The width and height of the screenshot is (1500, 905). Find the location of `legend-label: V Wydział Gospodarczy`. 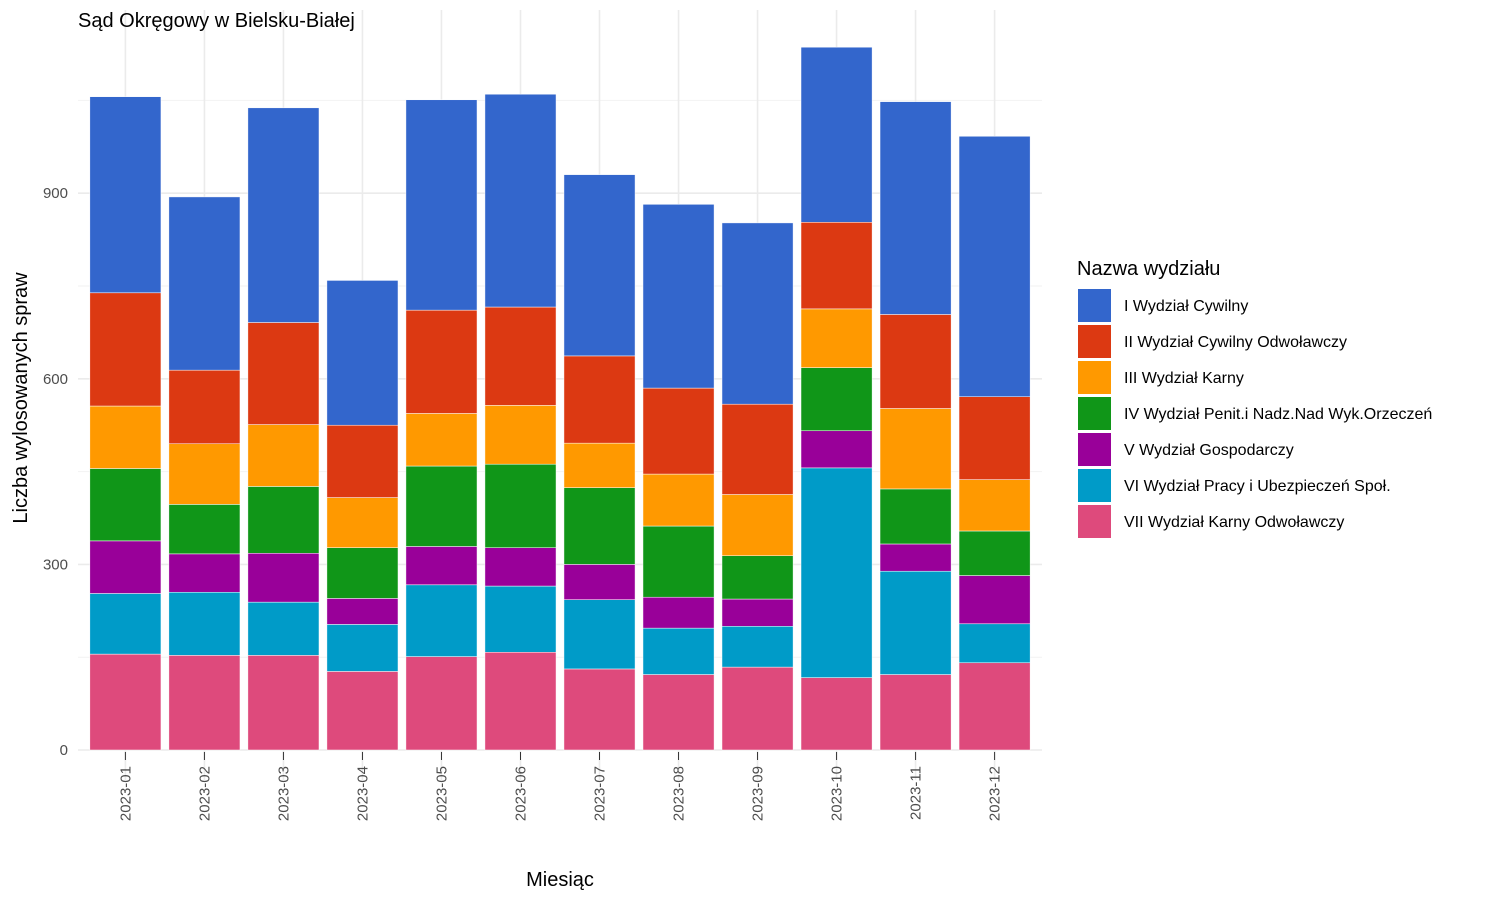

legend-label: V Wydział Gospodarczy is located at coordinates (1209, 450).